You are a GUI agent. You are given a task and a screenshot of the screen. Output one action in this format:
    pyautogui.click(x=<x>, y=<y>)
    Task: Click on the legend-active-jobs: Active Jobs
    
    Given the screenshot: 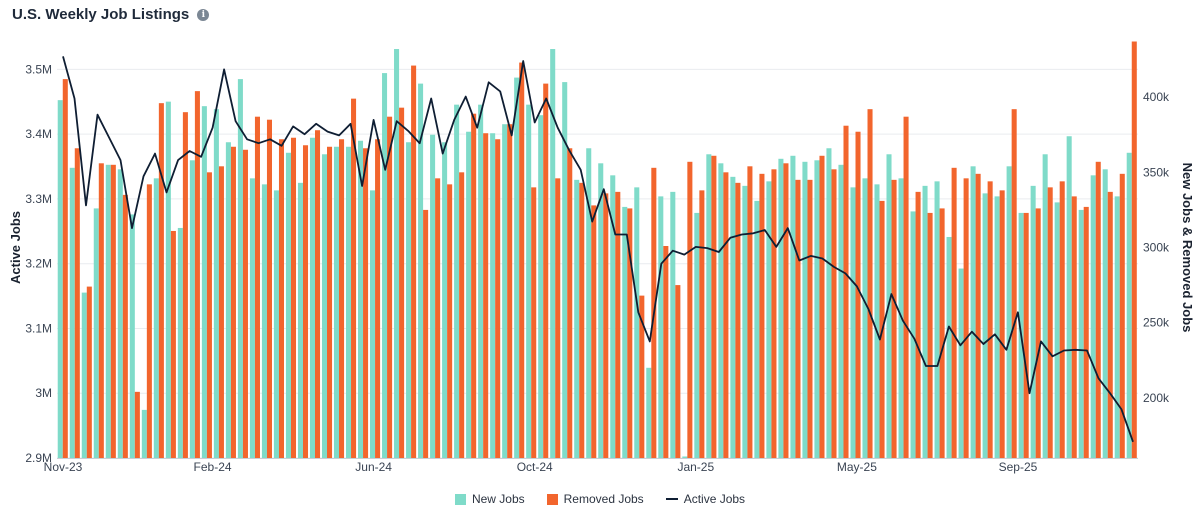 What is the action you would take?
    pyautogui.click(x=705, y=499)
    